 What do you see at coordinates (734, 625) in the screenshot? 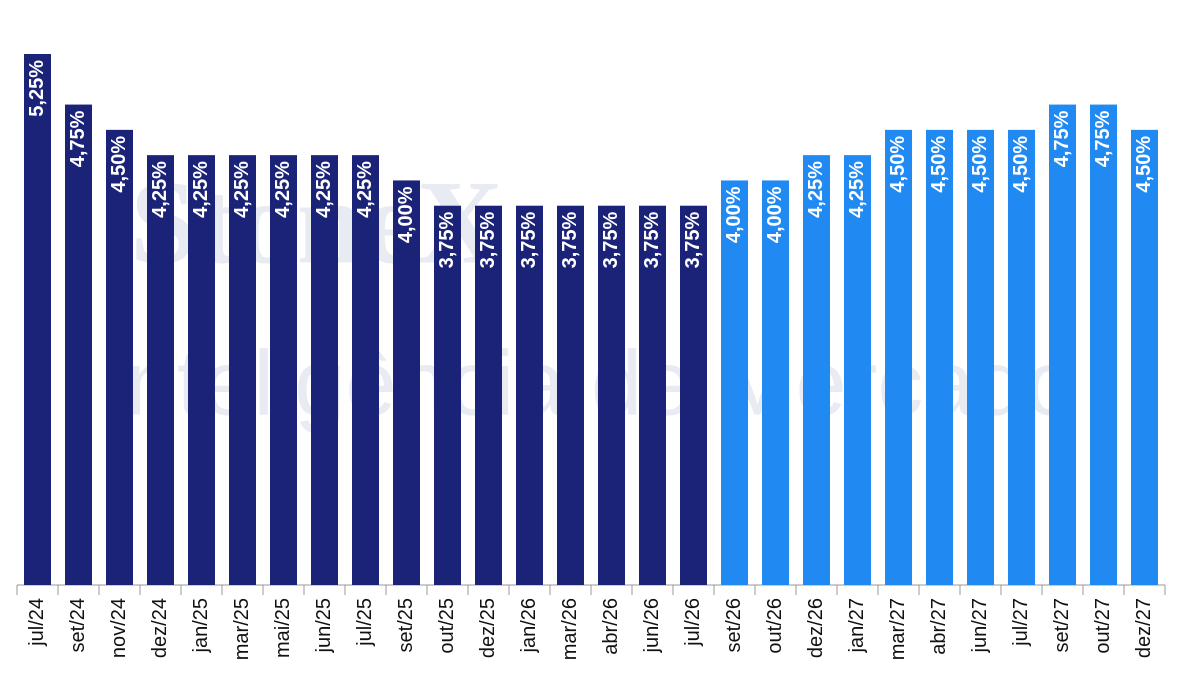
I see `x-tick-label: set/26` at bounding box center [734, 625].